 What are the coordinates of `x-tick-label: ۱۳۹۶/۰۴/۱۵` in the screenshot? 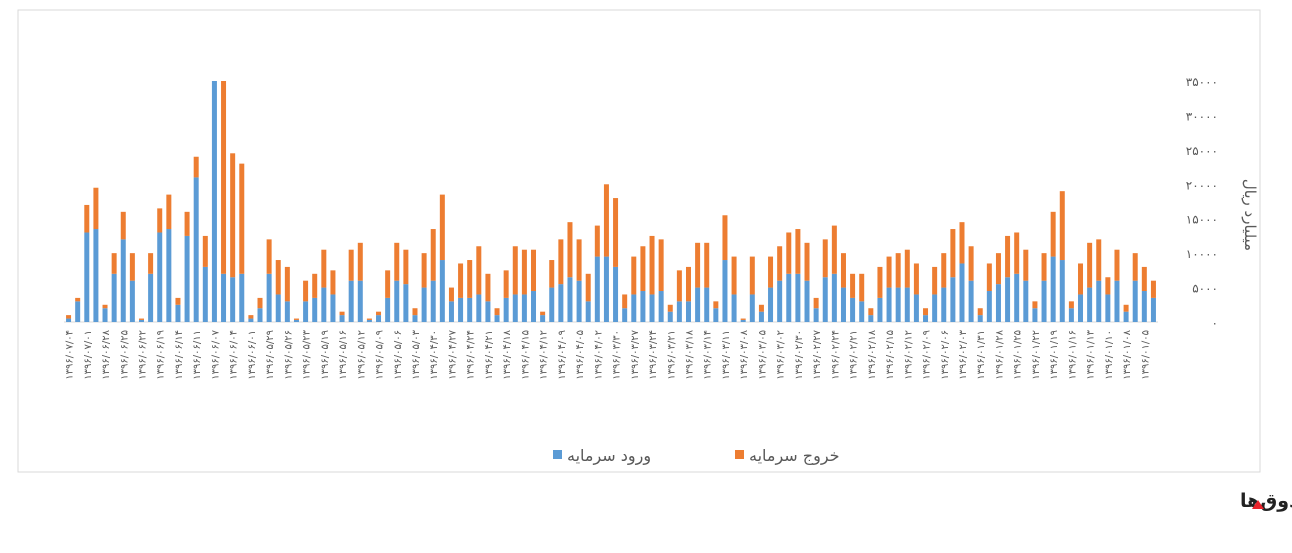 It's located at (525, 355).